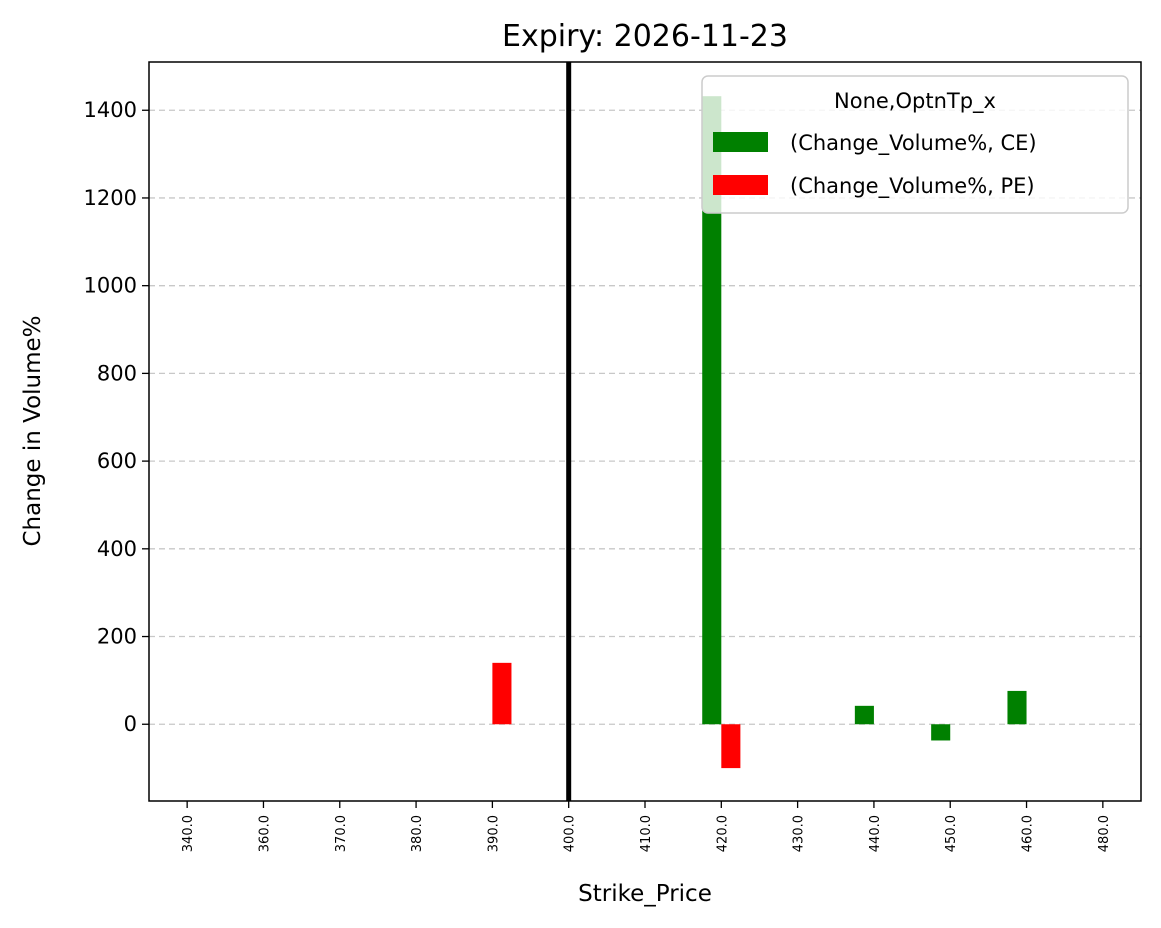  I want to click on x-tick-label: 460.0, so click(1028, 833).